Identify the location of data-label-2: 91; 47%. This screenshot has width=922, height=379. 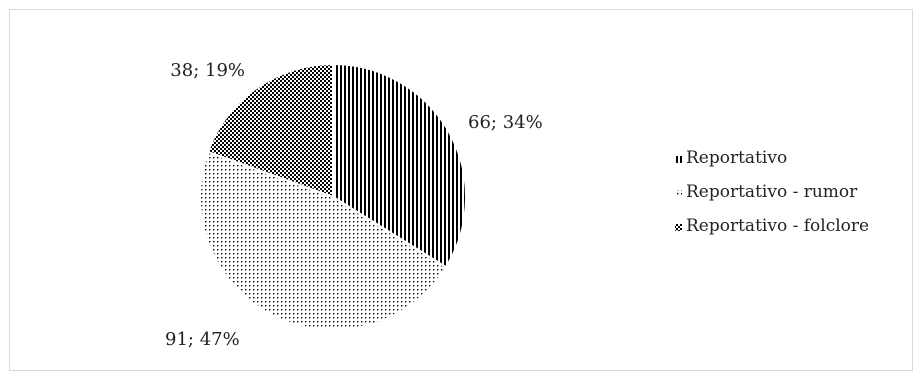
(202, 339).